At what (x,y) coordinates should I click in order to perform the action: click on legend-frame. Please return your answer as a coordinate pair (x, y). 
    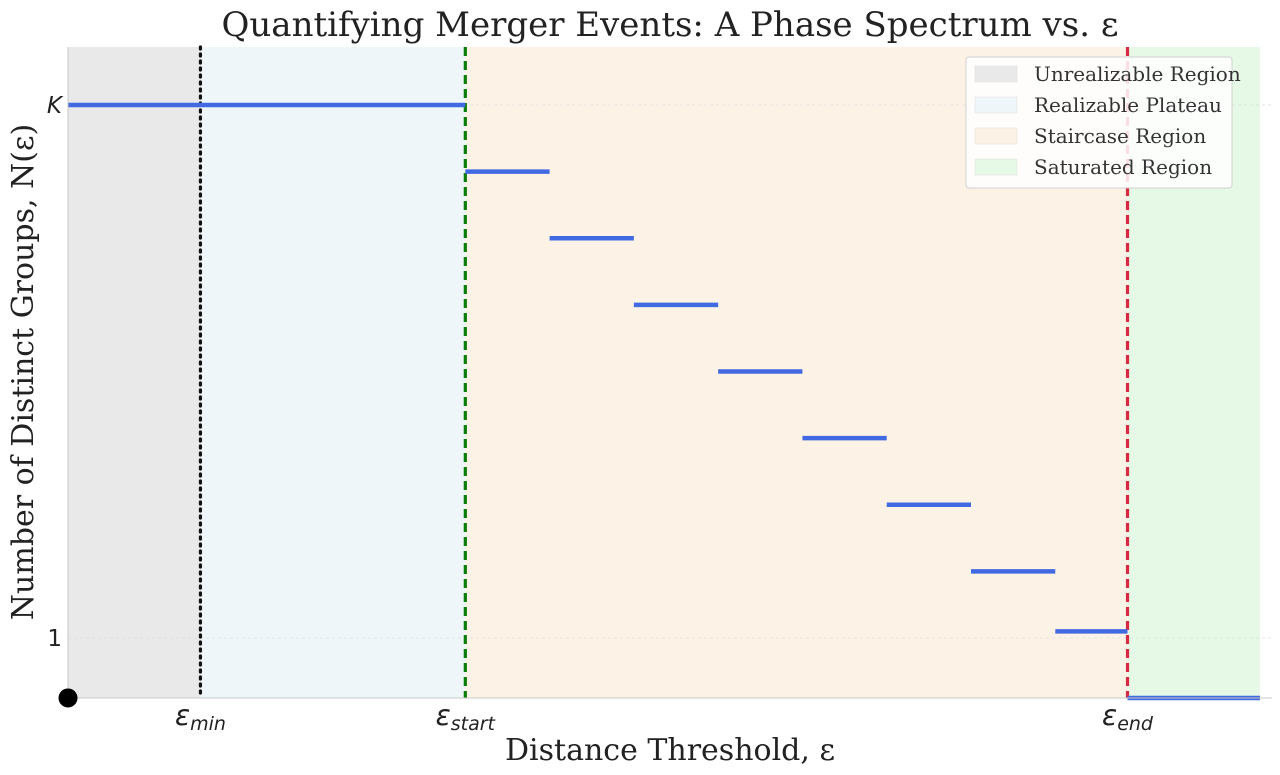
    Looking at the image, I should click on (1099, 122).